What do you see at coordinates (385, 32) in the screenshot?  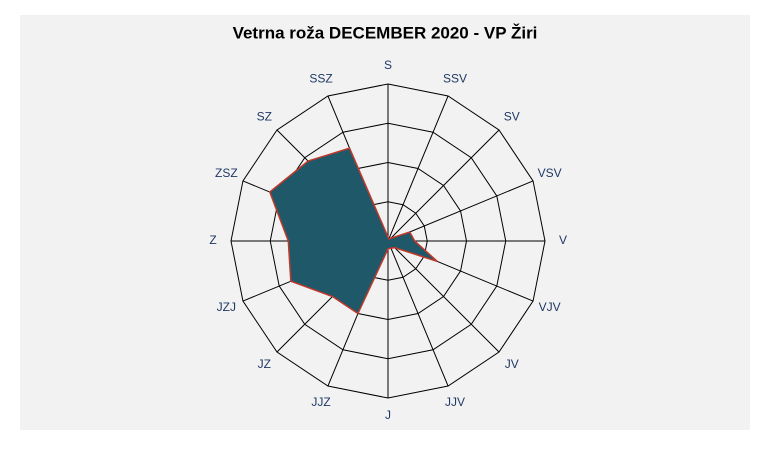 I see `chart-title: Vetrna roža DECEMBER 2020 - VP Žiri` at bounding box center [385, 32].